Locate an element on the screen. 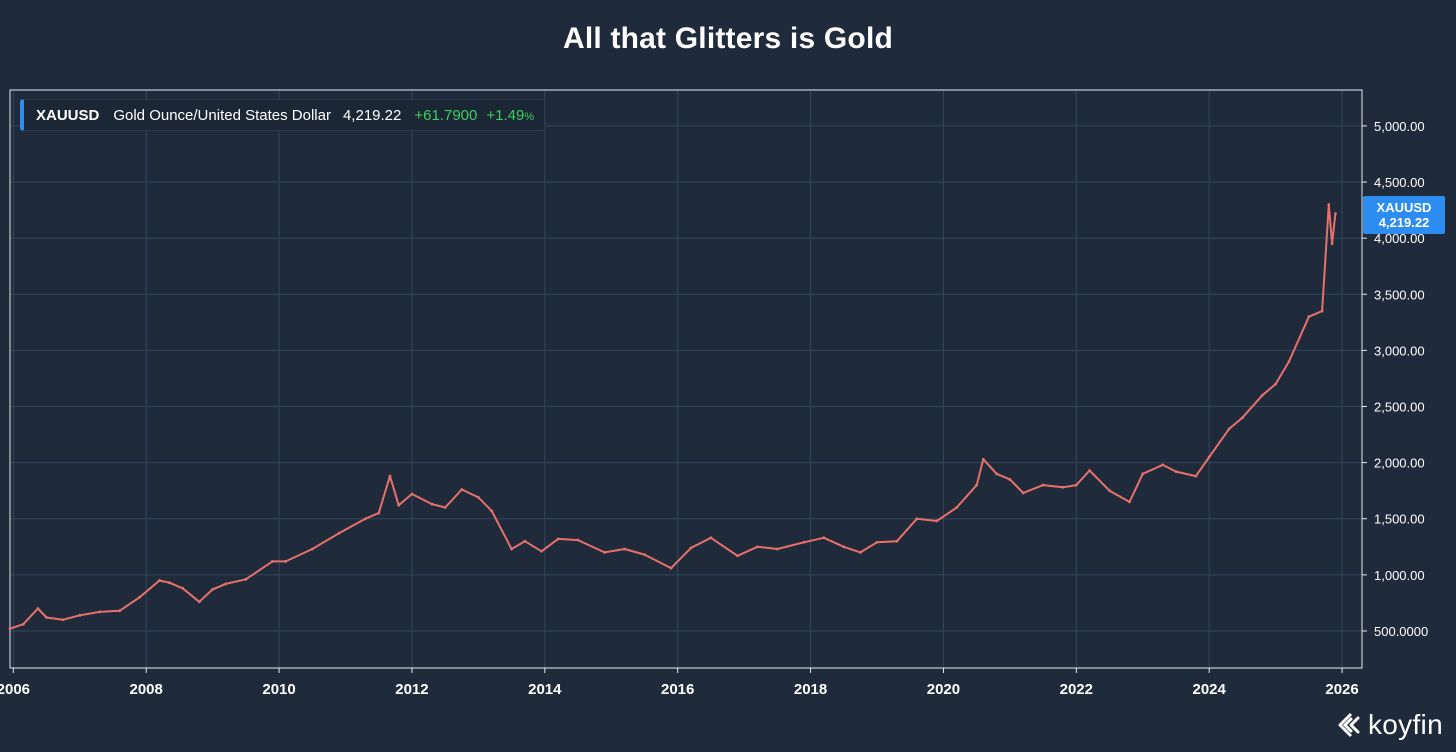  price-tag-value: 4,219.22 is located at coordinates (1404, 222).